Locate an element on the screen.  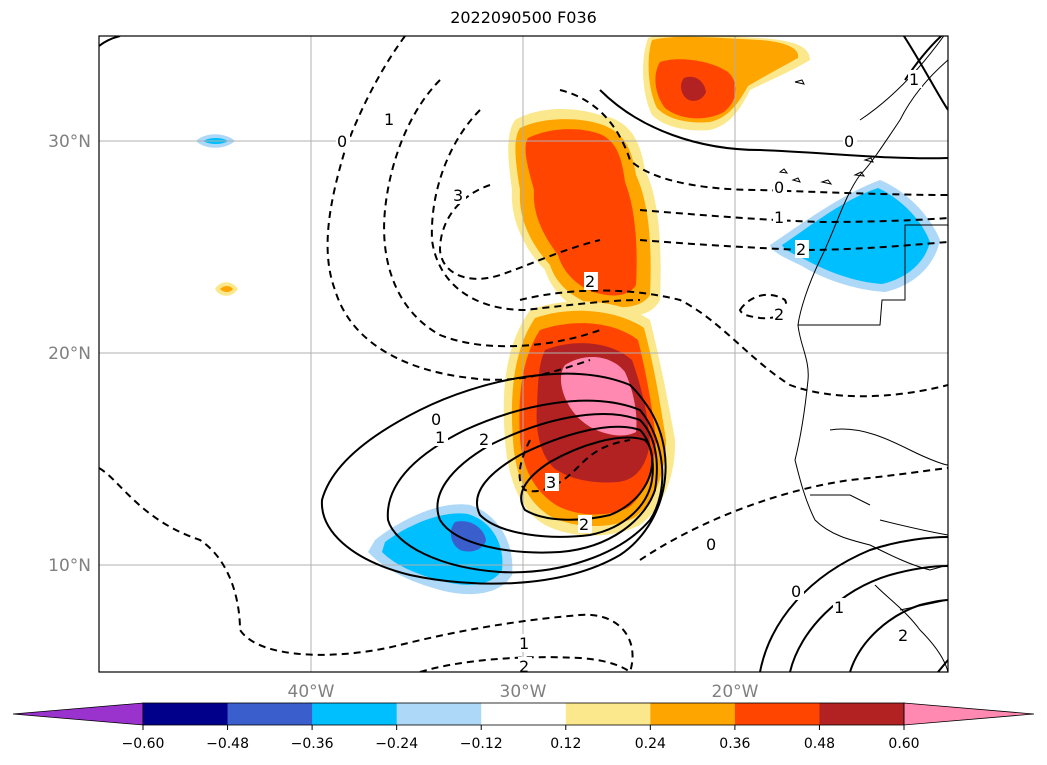
colorbar-extend-high is located at coordinates (969, 714).